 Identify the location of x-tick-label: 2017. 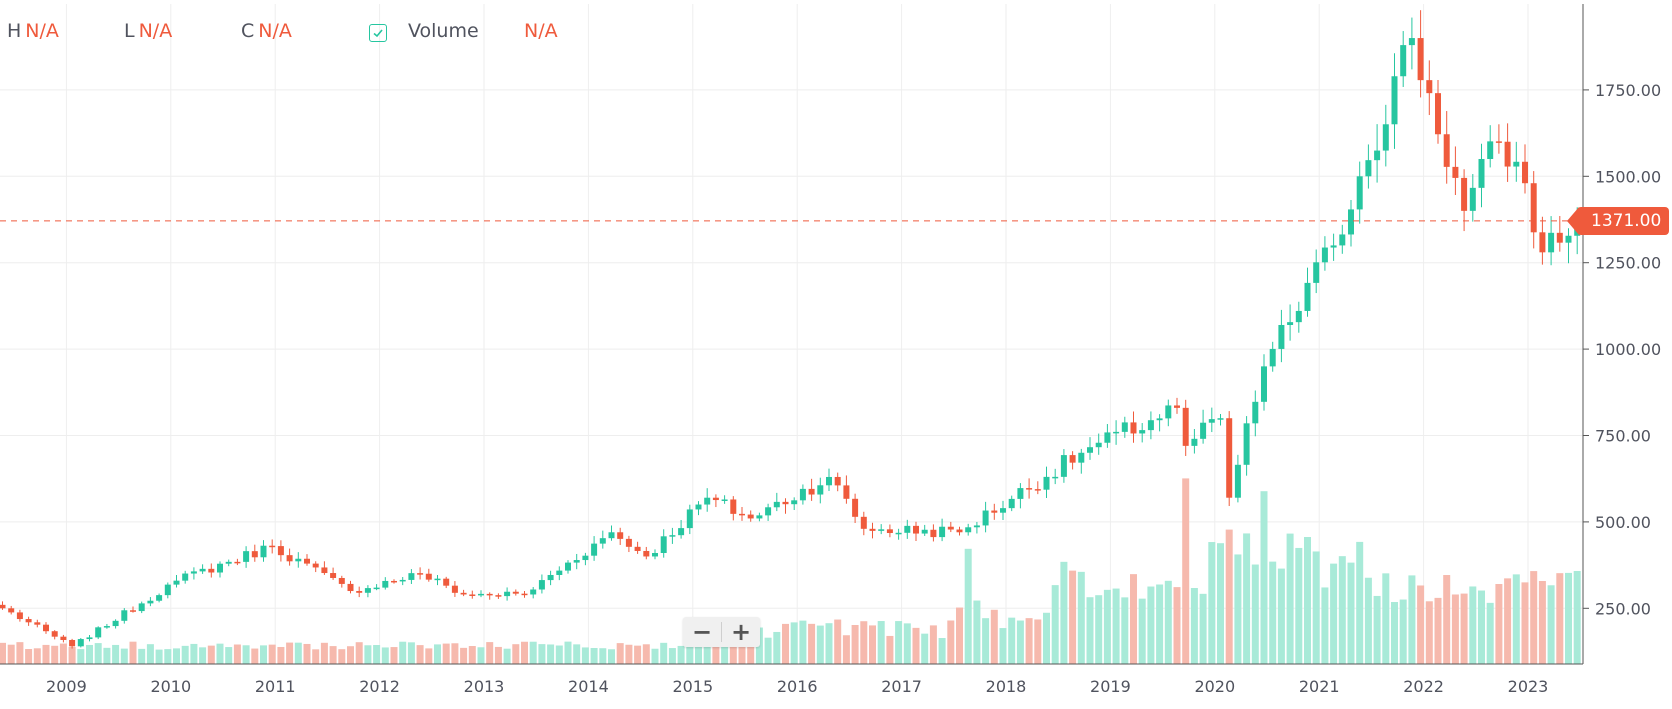
(901, 686).